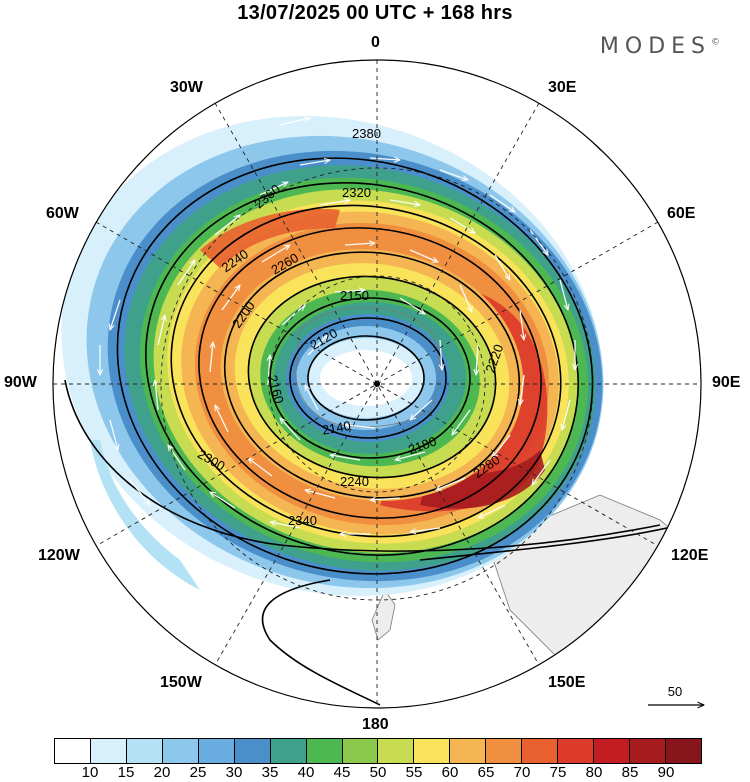 This screenshot has width=750, height=782. What do you see at coordinates (450, 772) in the screenshot?
I see `colorbar-tick-label: 60` at bounding box center [450, 772].